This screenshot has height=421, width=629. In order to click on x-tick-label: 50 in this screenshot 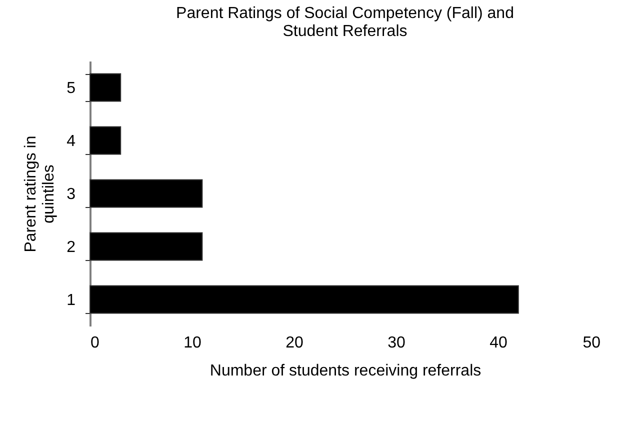, I will do `click(591, 343)`.